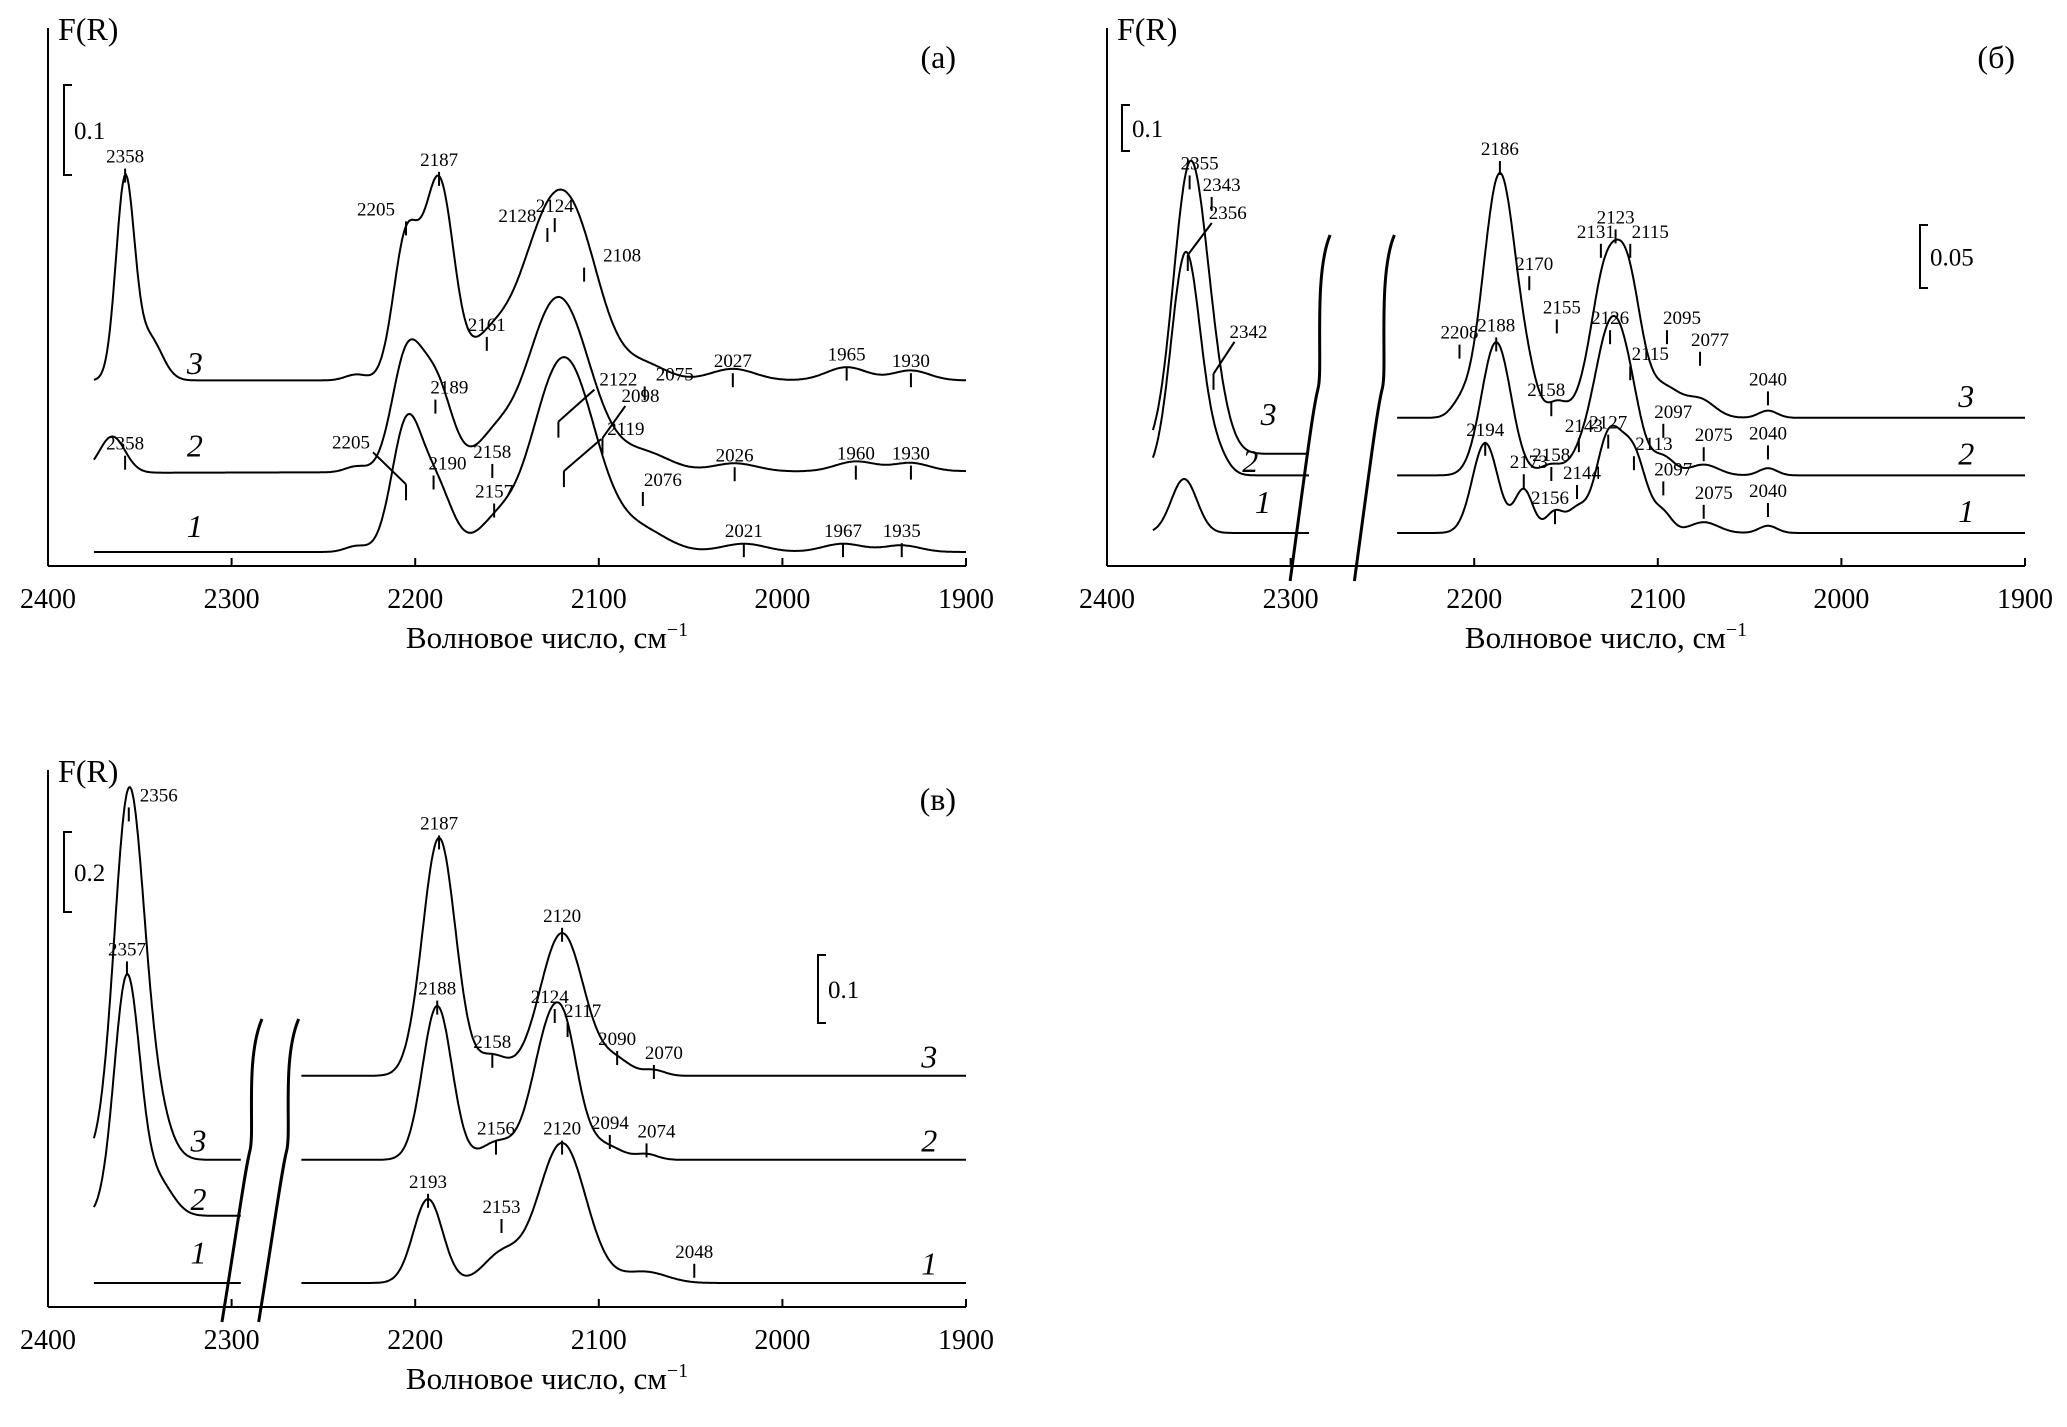  I want to click on peak-label: 2076, so click(663, 480).